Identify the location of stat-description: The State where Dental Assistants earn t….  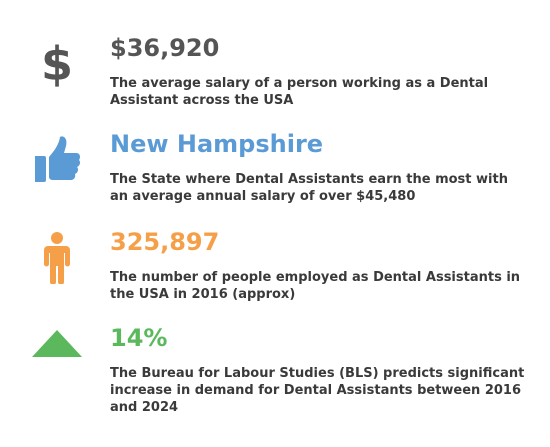
(309, 188).